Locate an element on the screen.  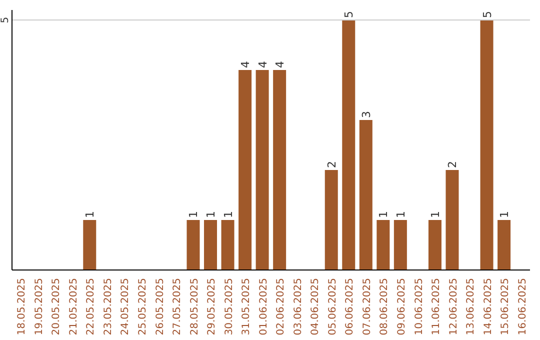
x-tick-label: 01.06.2025 is located at coordinates (264, 307).